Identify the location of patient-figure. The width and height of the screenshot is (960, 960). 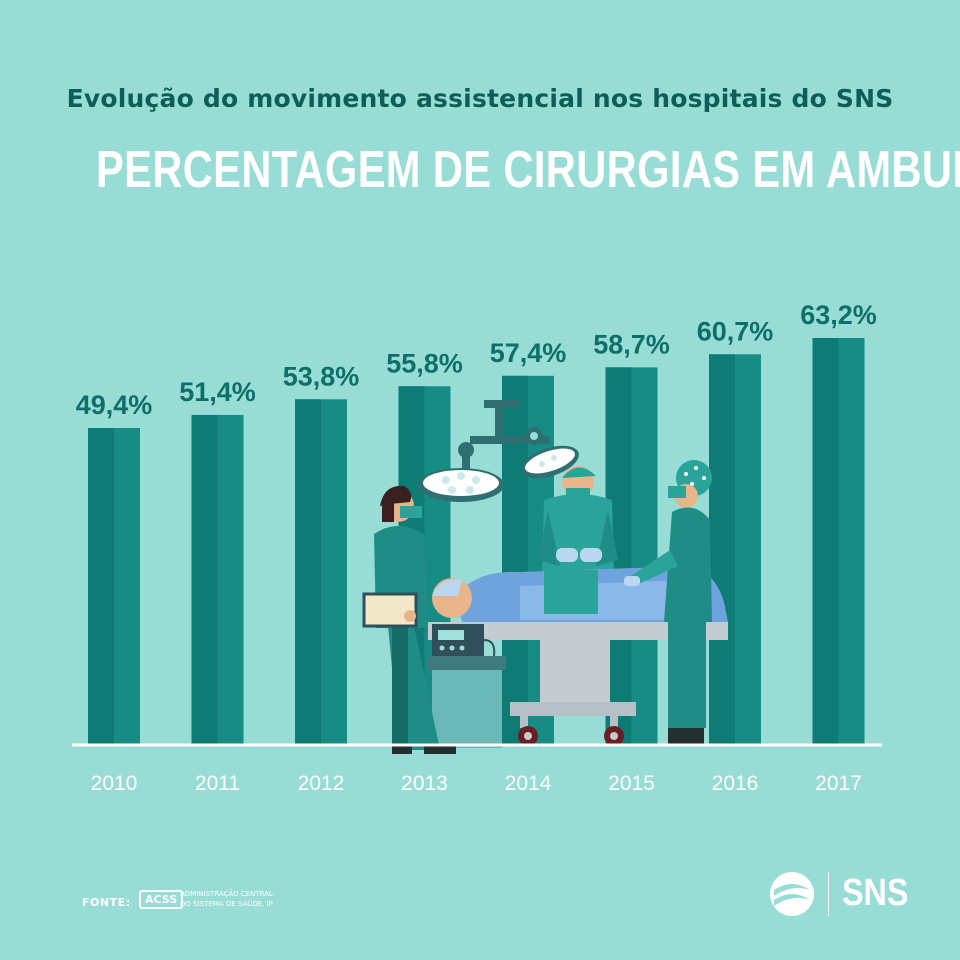
(580, 594).